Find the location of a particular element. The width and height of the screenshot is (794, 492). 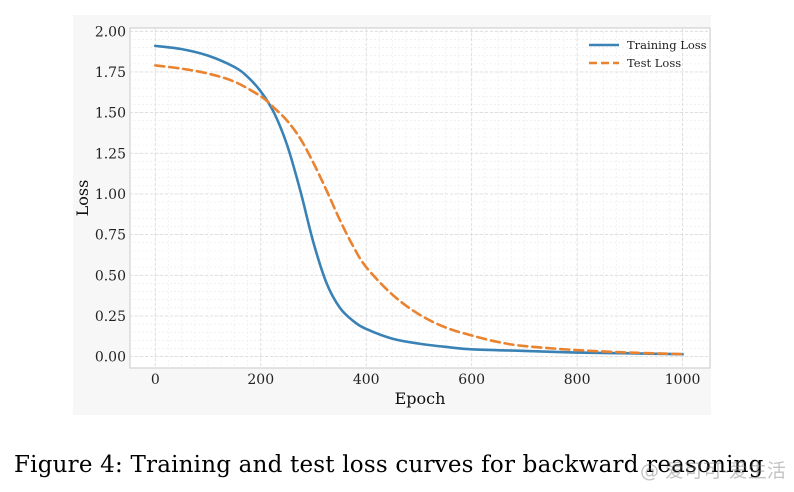

x-tick-label: 400 is located at coordinates (366, 380).